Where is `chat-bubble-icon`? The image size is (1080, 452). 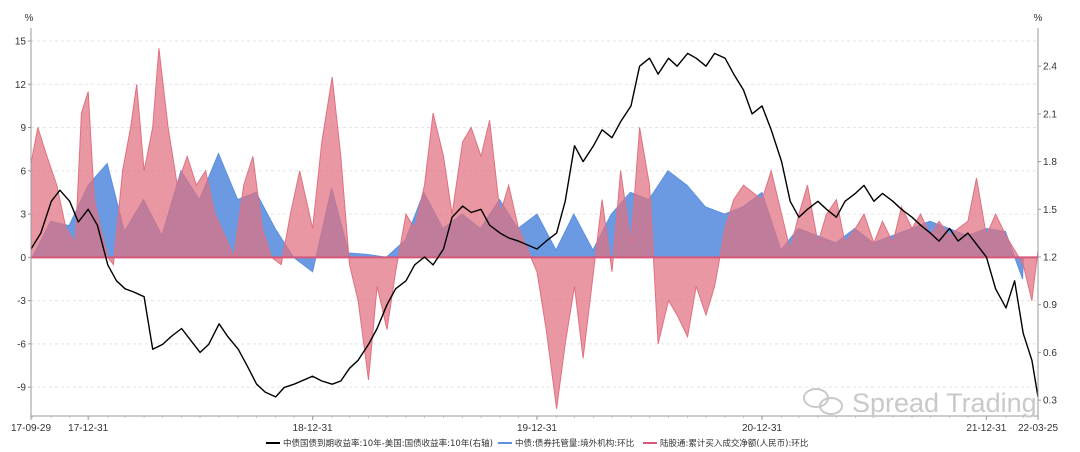
chat-bubble-icon is located at coordinates (823, 401).